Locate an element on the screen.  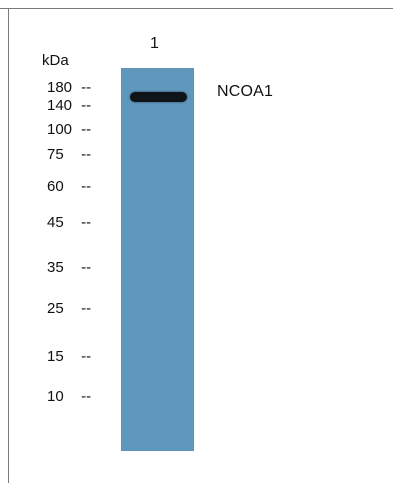
marker-35: 35 -- is located at coordinates (77, 267).